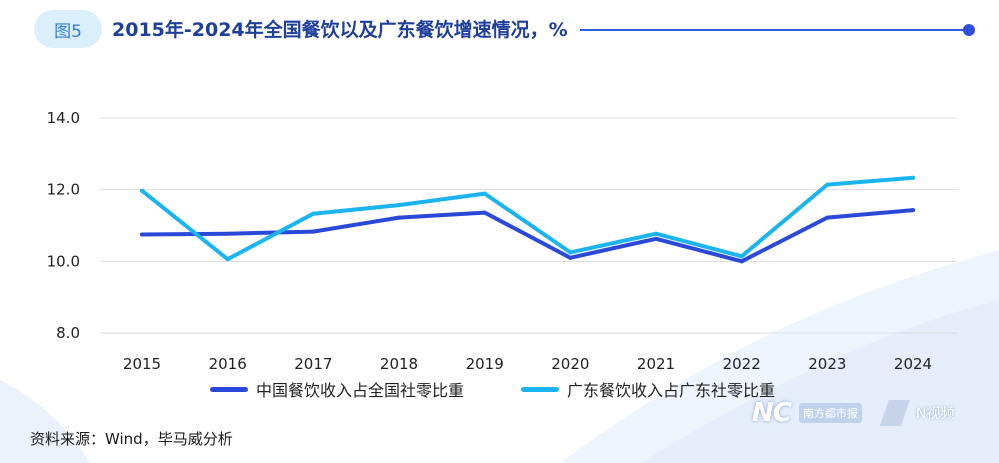 The height and width of the screenshot is (463, 999). What do you see at coordinates (935, 414) in the screenshot?
I see `n-video-logo: N视频` at bounding box center [935, 414].